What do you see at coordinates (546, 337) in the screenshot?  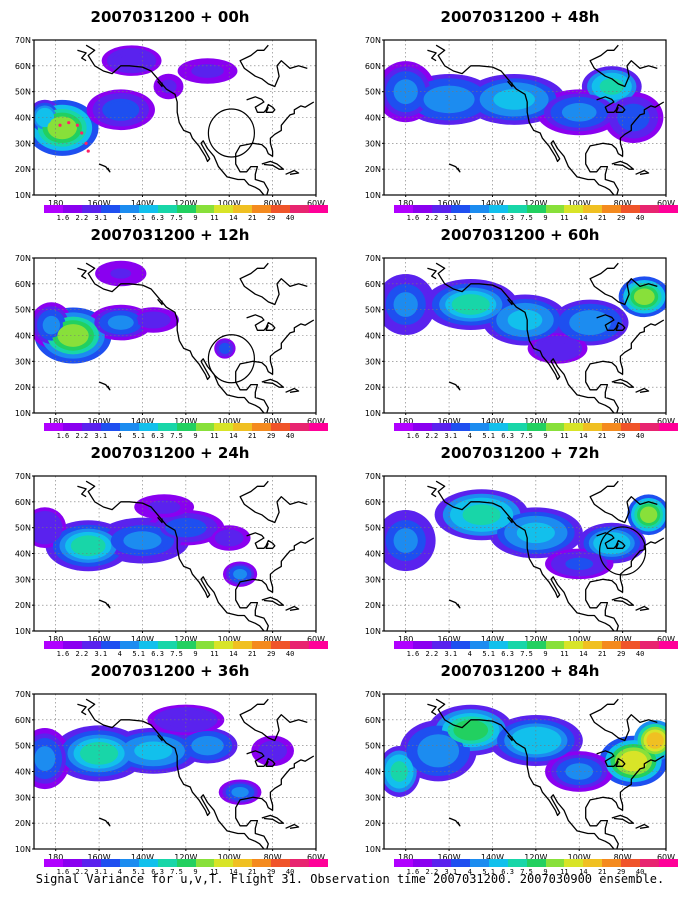 I see `coastlines` at bounding box center [546, 337].